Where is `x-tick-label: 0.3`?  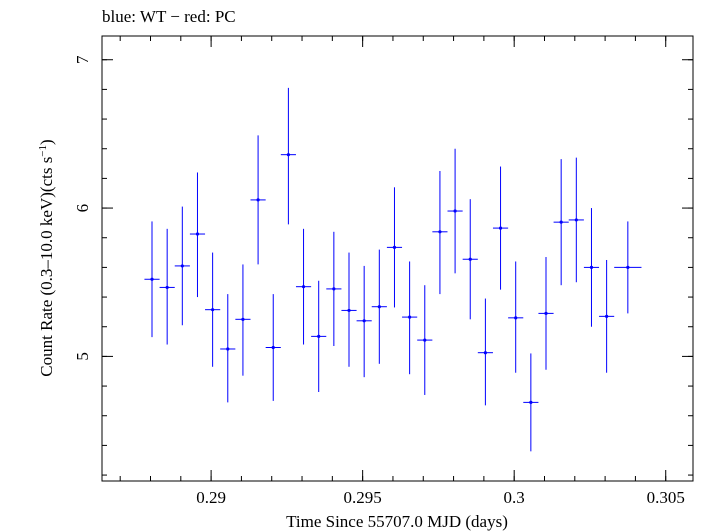 x-tick-label: 0.3 is located at coordinates (514, 497).